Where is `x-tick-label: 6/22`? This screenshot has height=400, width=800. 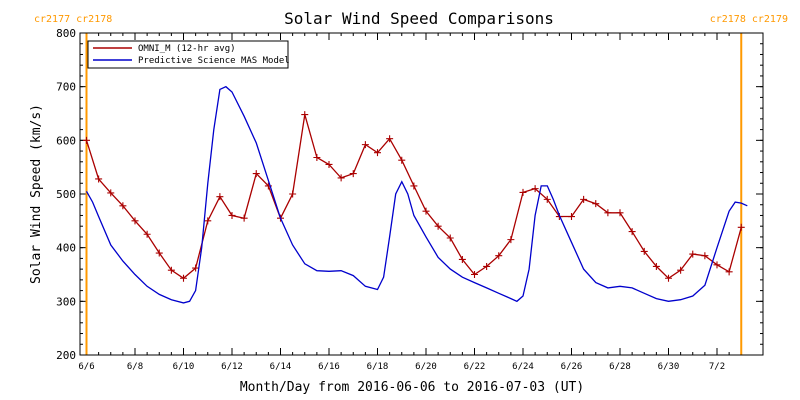 x-tick-label: 6/22 is located at coordinates (475, 367).